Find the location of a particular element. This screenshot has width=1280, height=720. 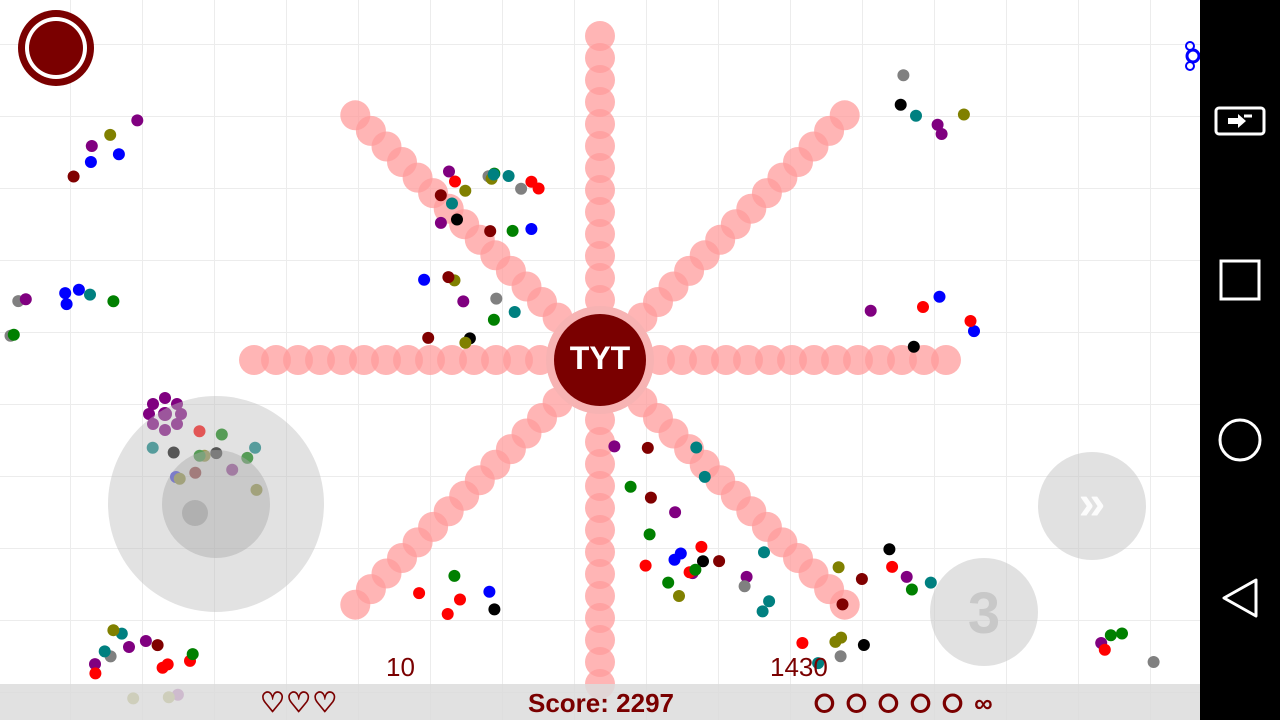

joystick-thumb is located at coordinates (216, 504).